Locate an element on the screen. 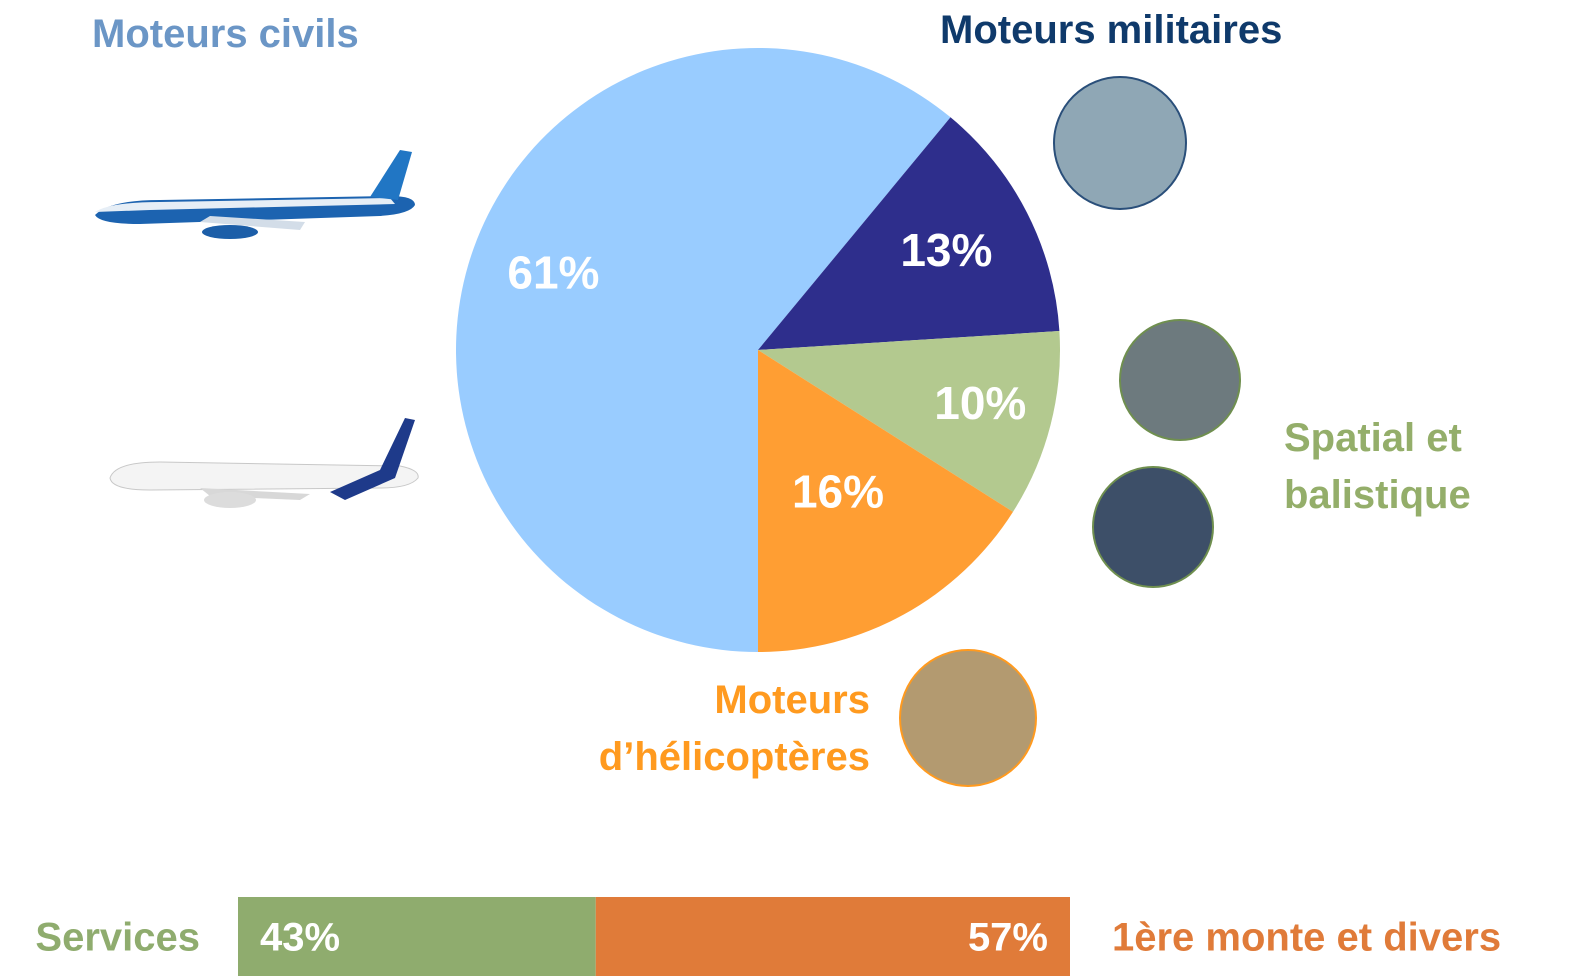  plane-a320 is located at coordinates (264, 463).